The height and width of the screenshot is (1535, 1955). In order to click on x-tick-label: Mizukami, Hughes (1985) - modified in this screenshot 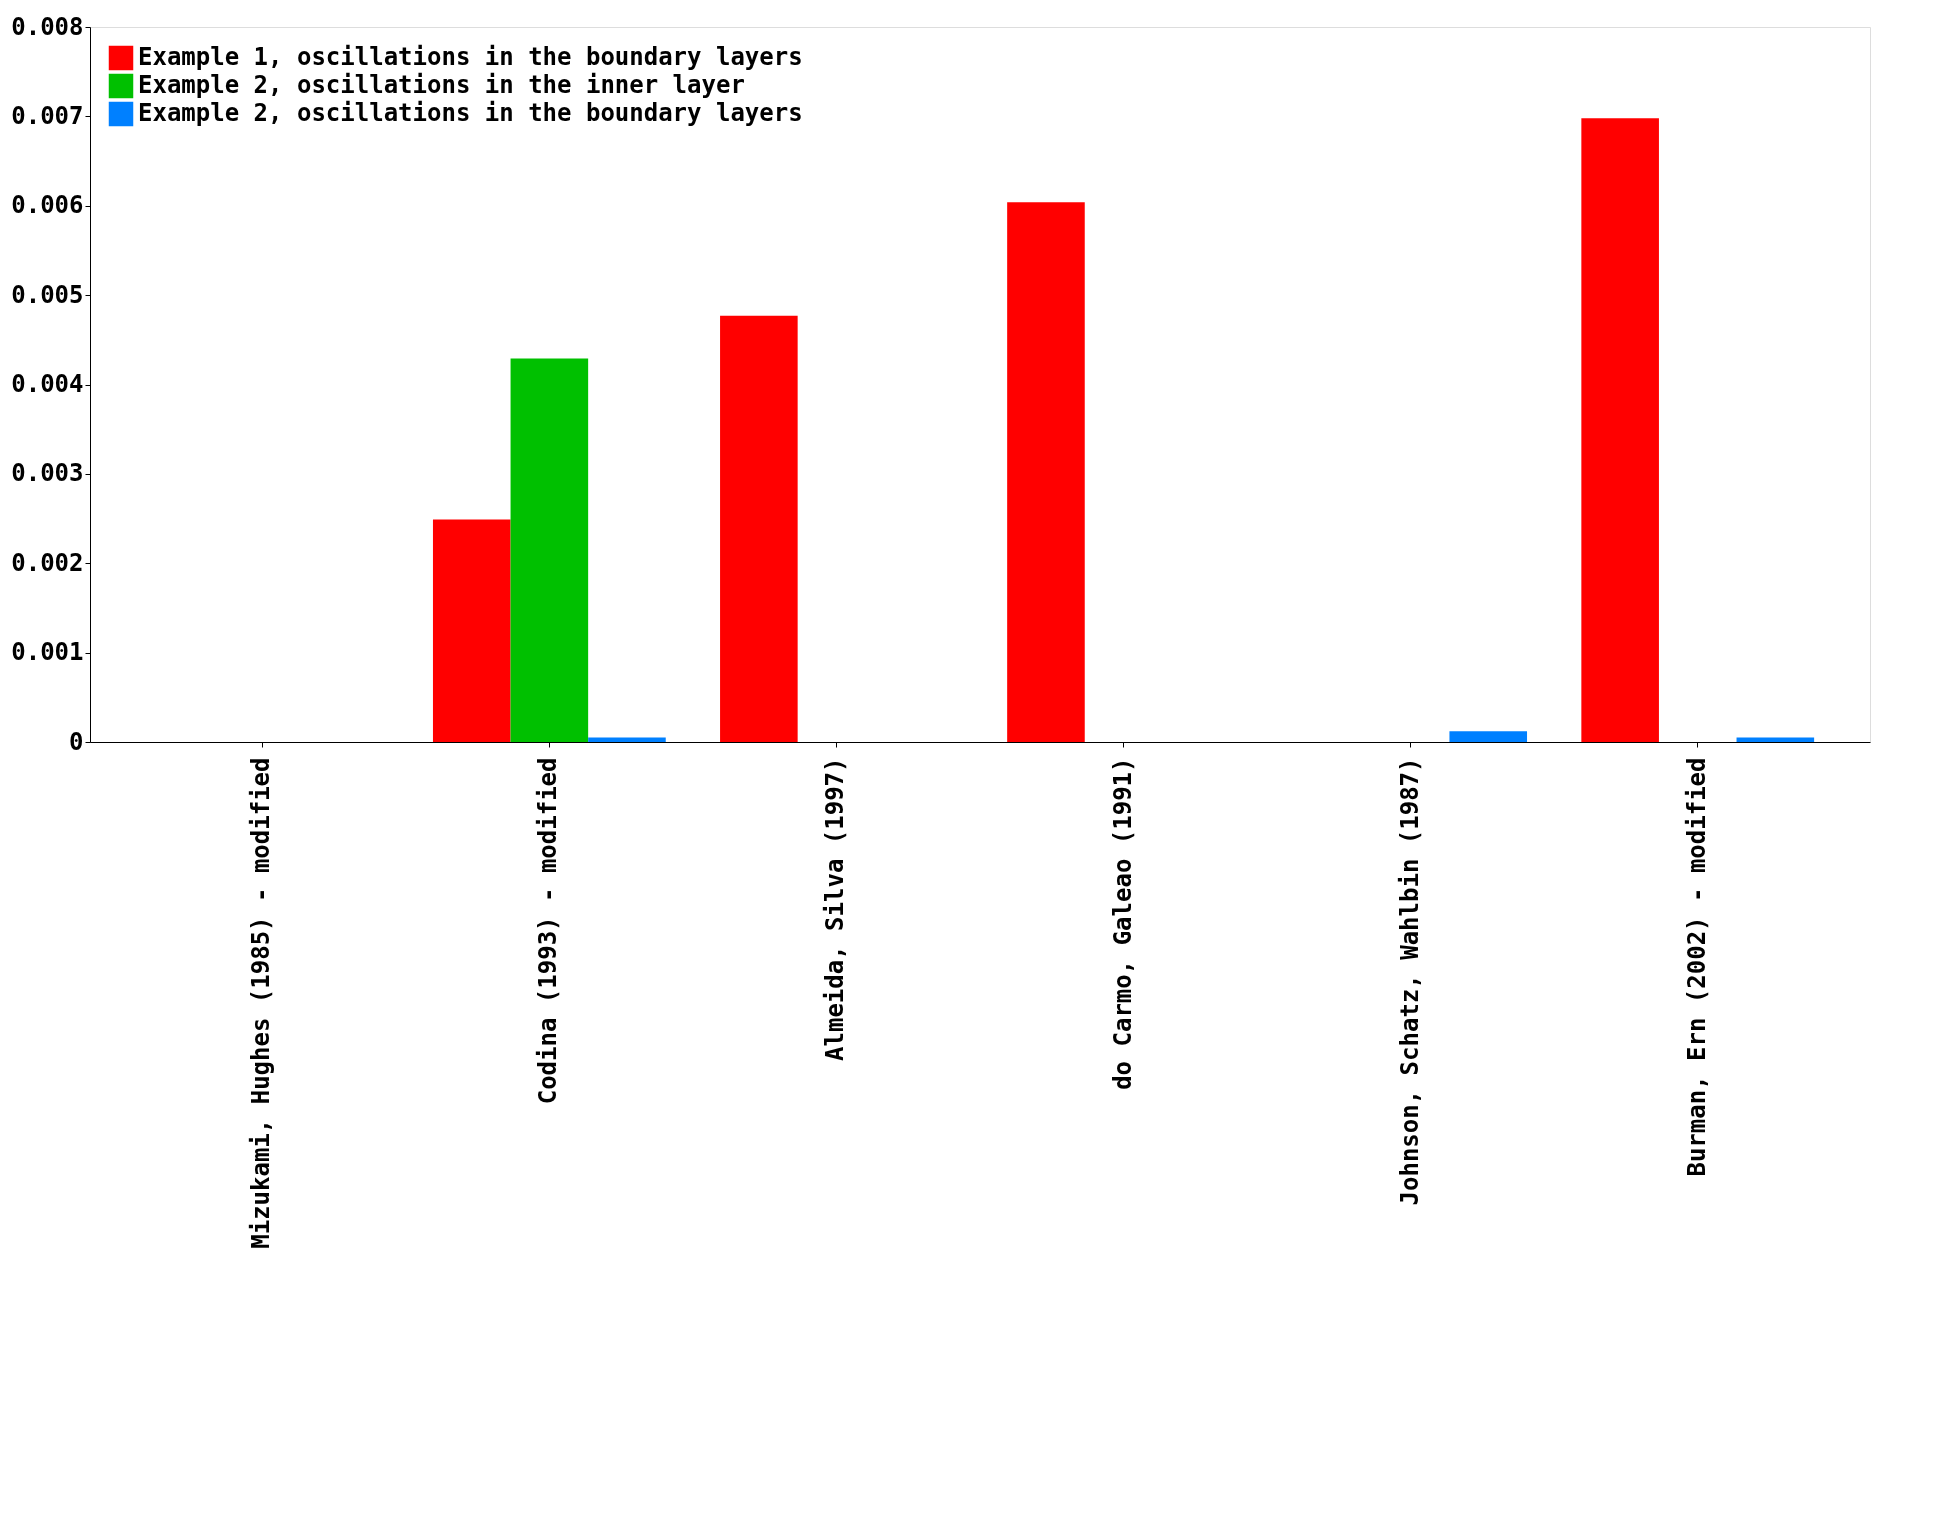, I will do `click(261, 1003)`.